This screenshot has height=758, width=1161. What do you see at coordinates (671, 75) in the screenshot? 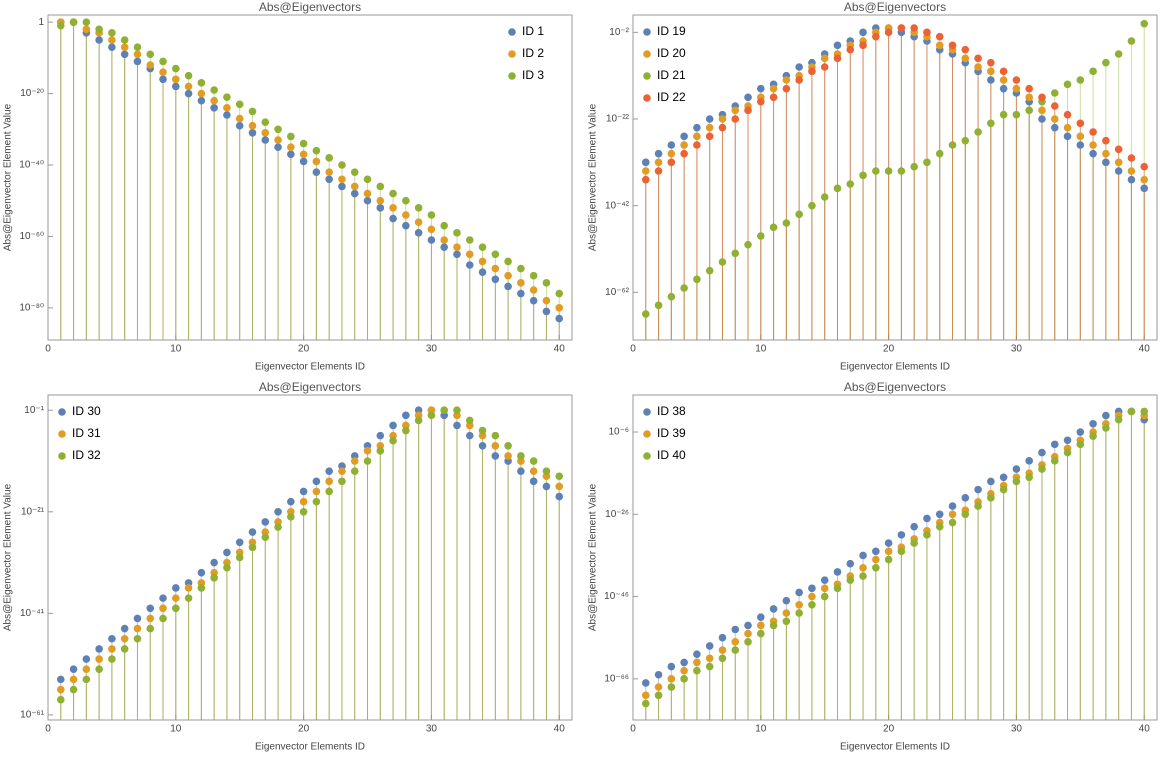
I see `legend-label: ID 21` at bounding box center [671, 75].